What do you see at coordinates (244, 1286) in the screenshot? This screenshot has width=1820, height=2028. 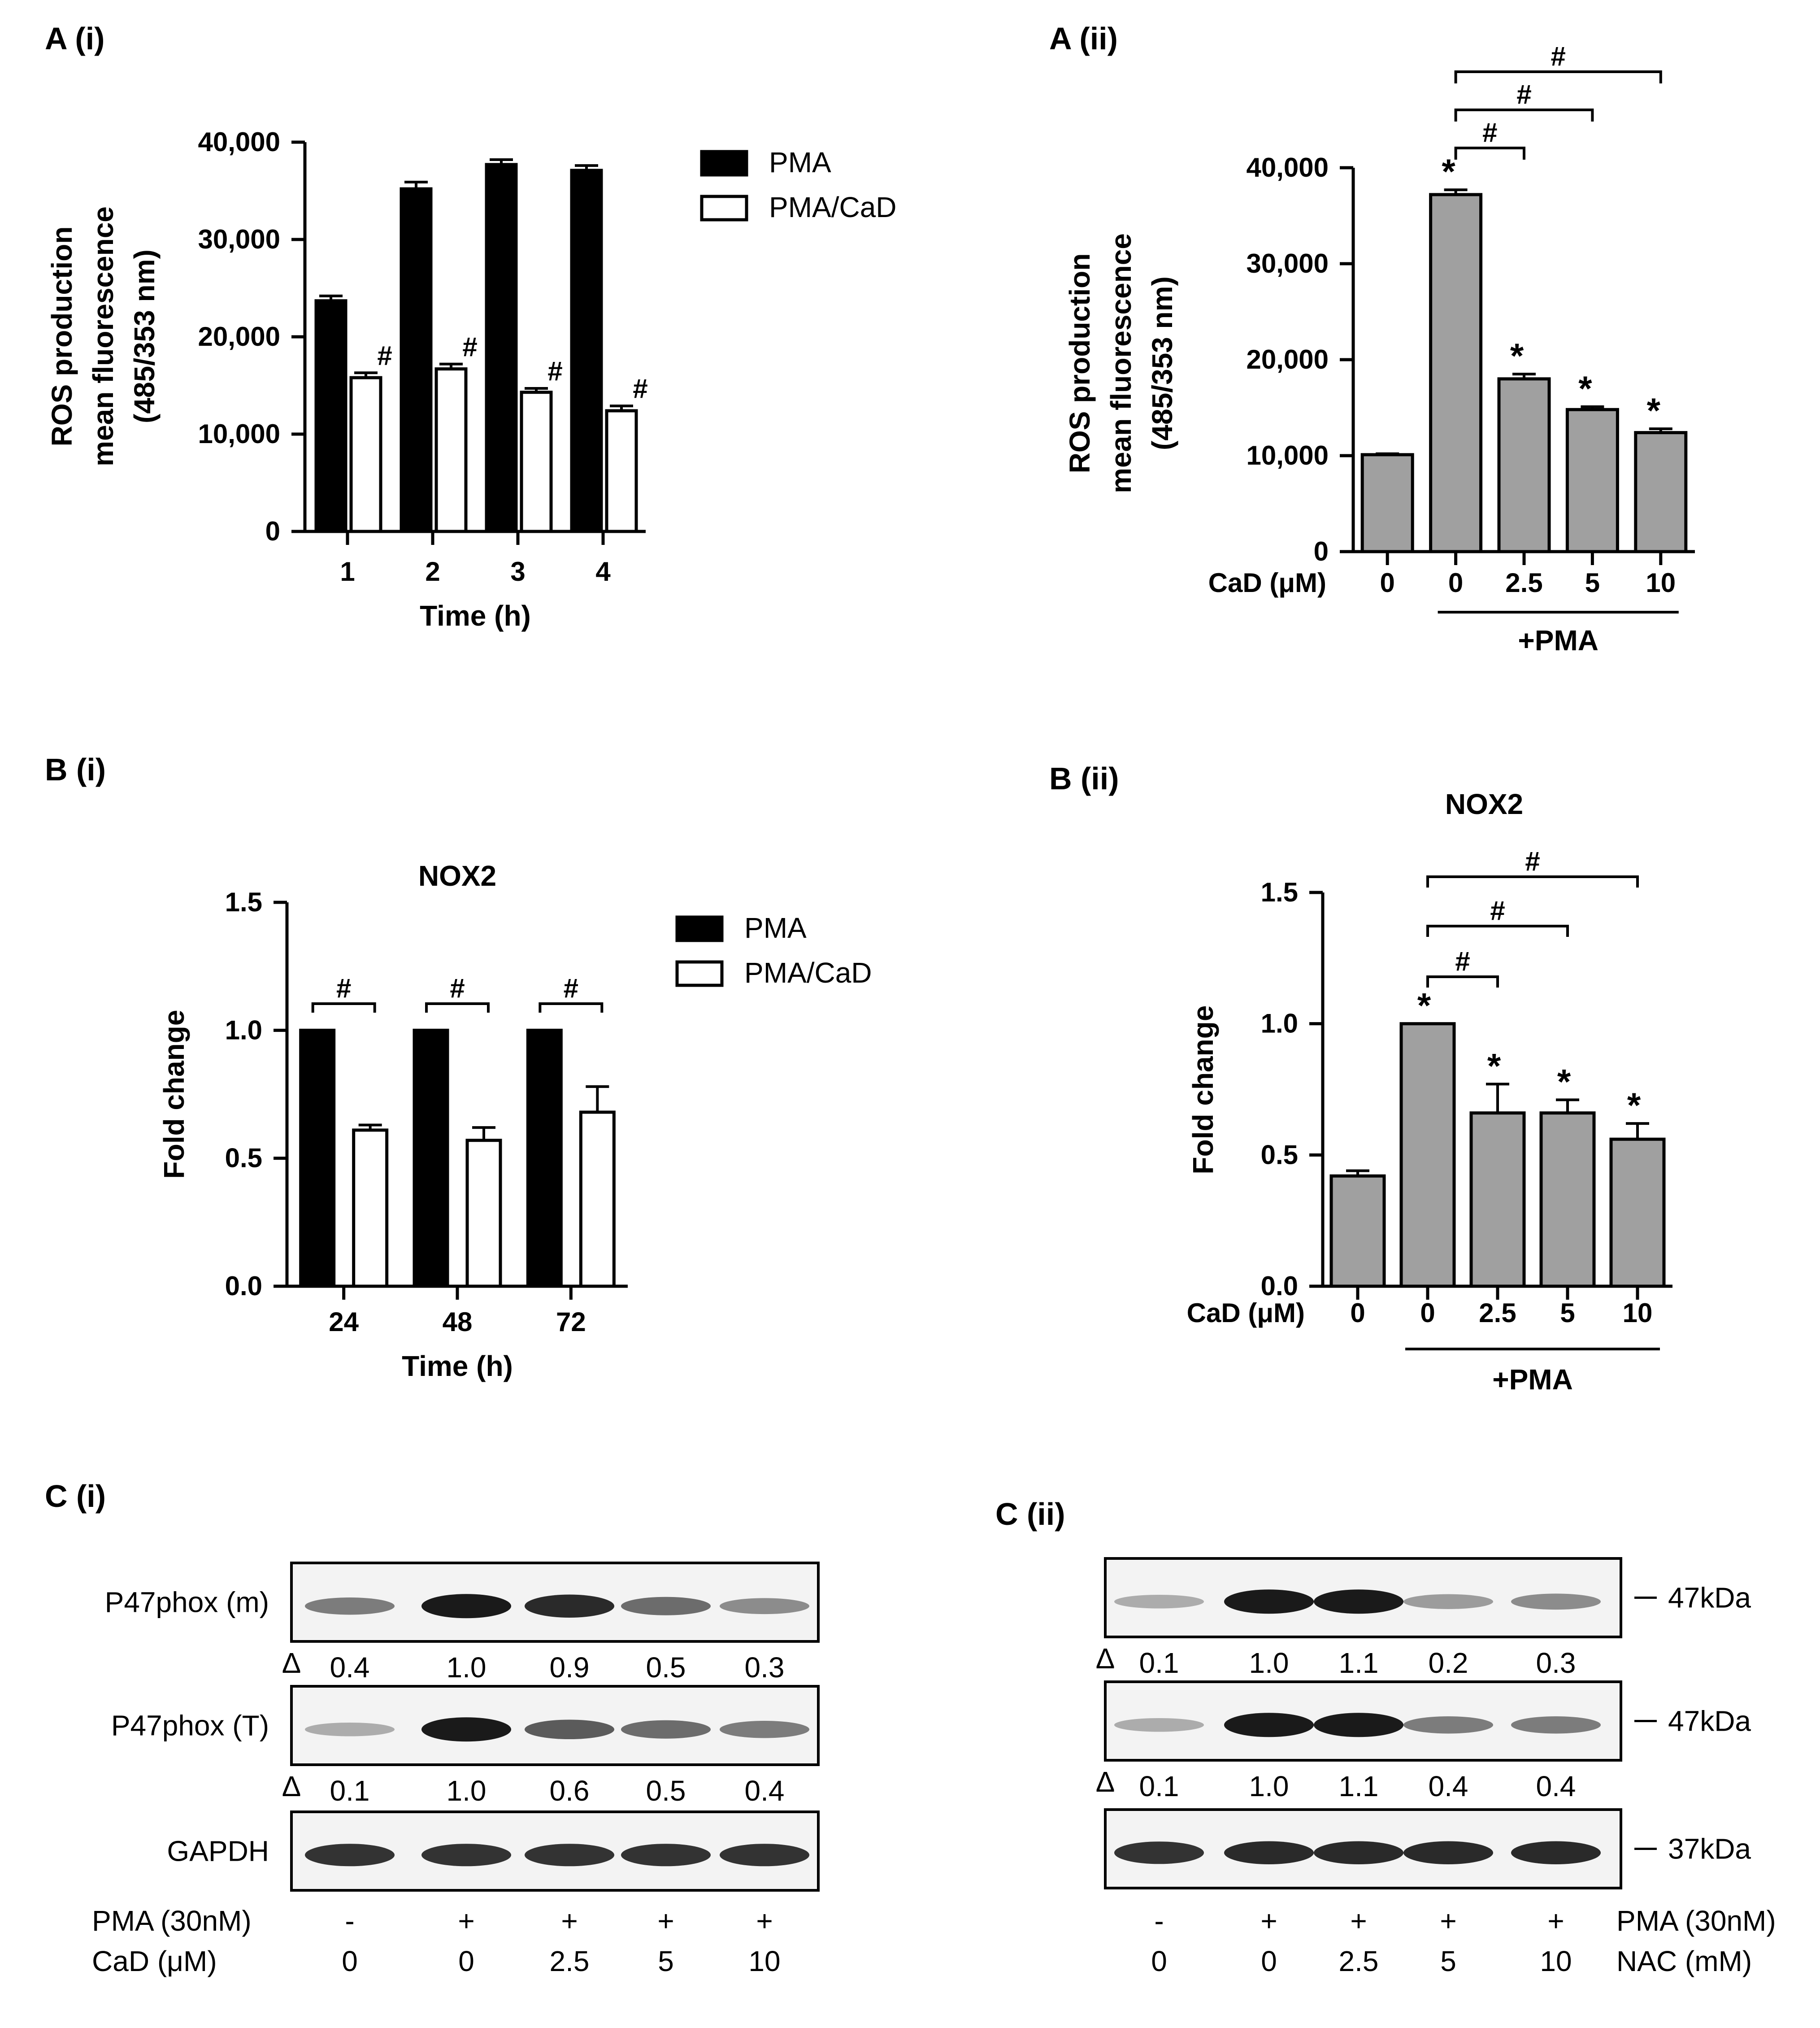 I see `b-i-ytick-label: 0.0` at bounding box center [244, 1286].